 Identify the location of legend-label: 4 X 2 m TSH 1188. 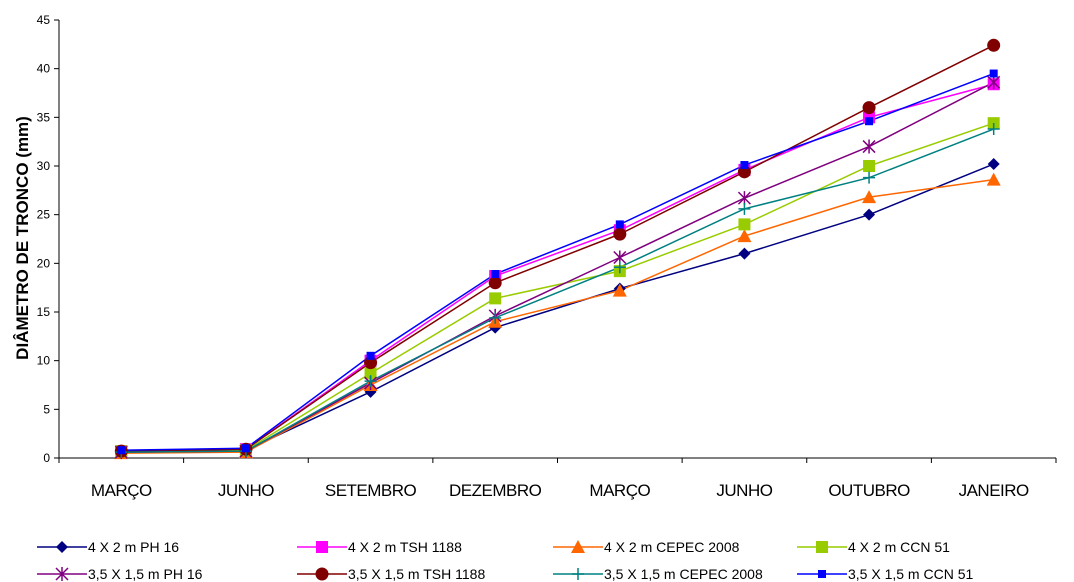
(405, 547).